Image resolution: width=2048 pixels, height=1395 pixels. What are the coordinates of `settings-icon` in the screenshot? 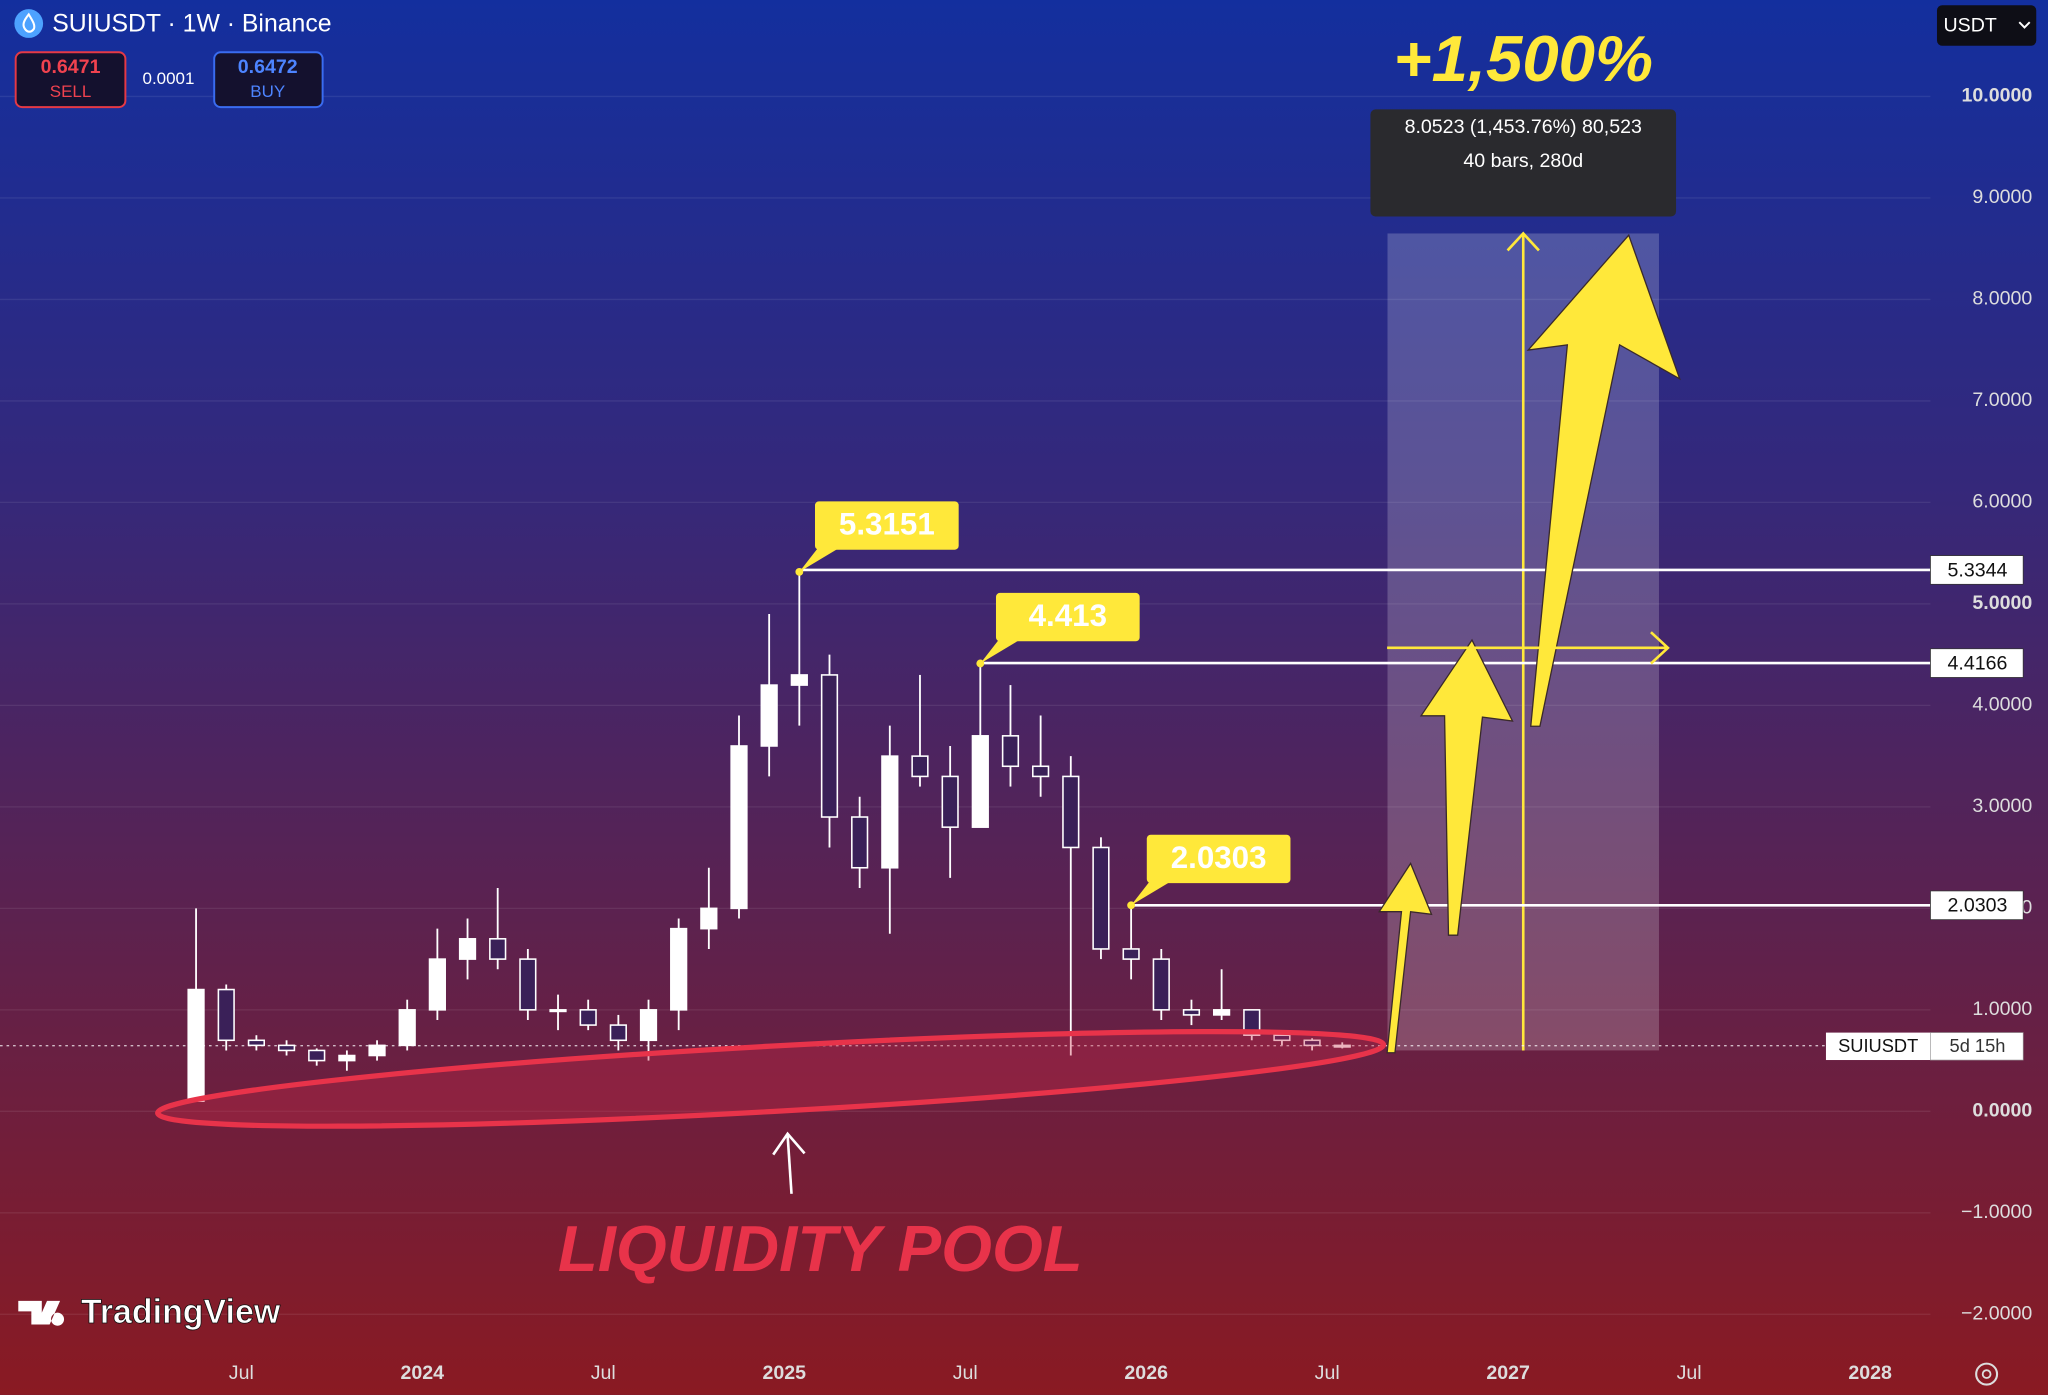 It's located at (1987, 1374).